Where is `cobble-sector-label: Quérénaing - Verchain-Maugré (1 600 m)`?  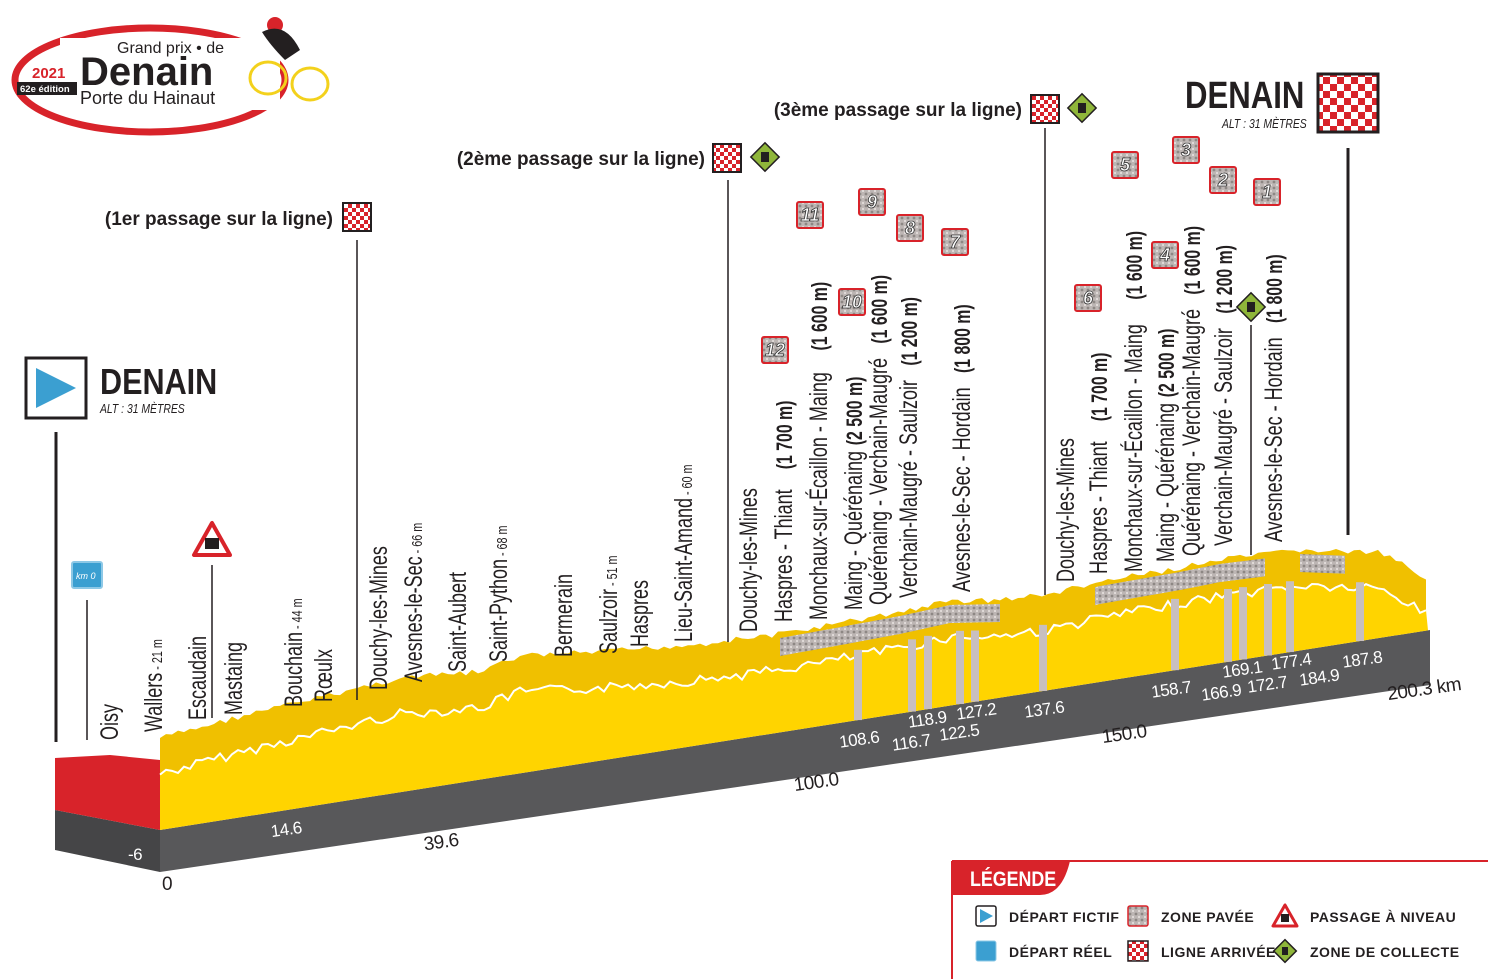 cobble-sector-label: Quérénaing - Verchain-Maugré (1 600 m) is located at coordinates (878, 440).